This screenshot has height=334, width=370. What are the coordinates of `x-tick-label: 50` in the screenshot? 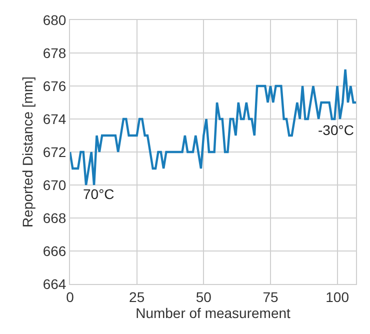 It's located at (204, 296).